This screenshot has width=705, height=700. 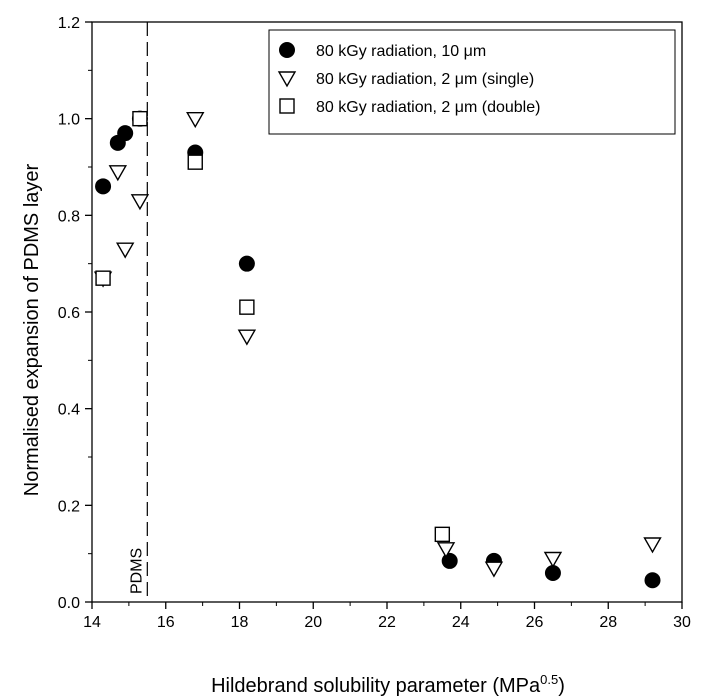 I want to click on y-tick-label: 1.0, so click(x=69, y=120).